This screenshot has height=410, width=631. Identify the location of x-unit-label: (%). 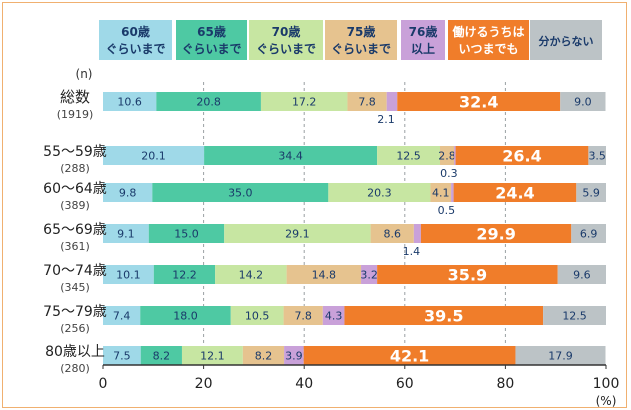
(606, 401).